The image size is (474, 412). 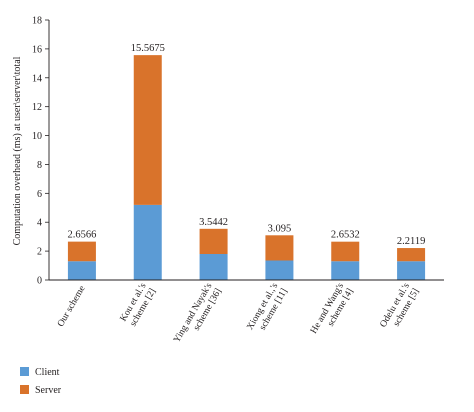 I want to click on y-tick-label: 2, so click(x=39, y=252).